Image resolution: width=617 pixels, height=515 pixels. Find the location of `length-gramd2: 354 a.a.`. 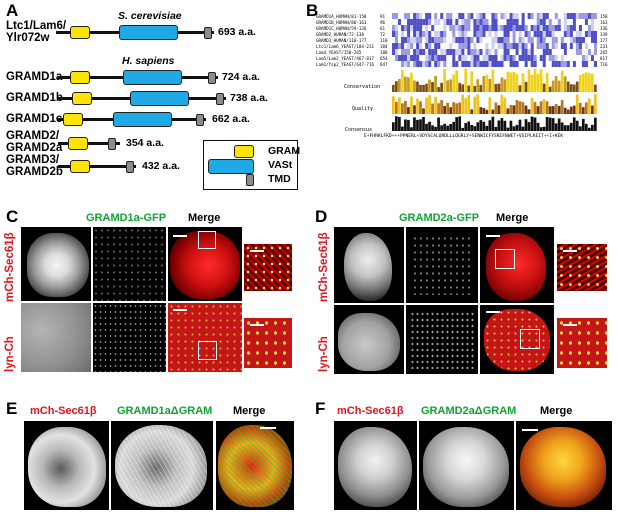

length-gramd2: 354 a.a. is located at coordinates (145, 143).